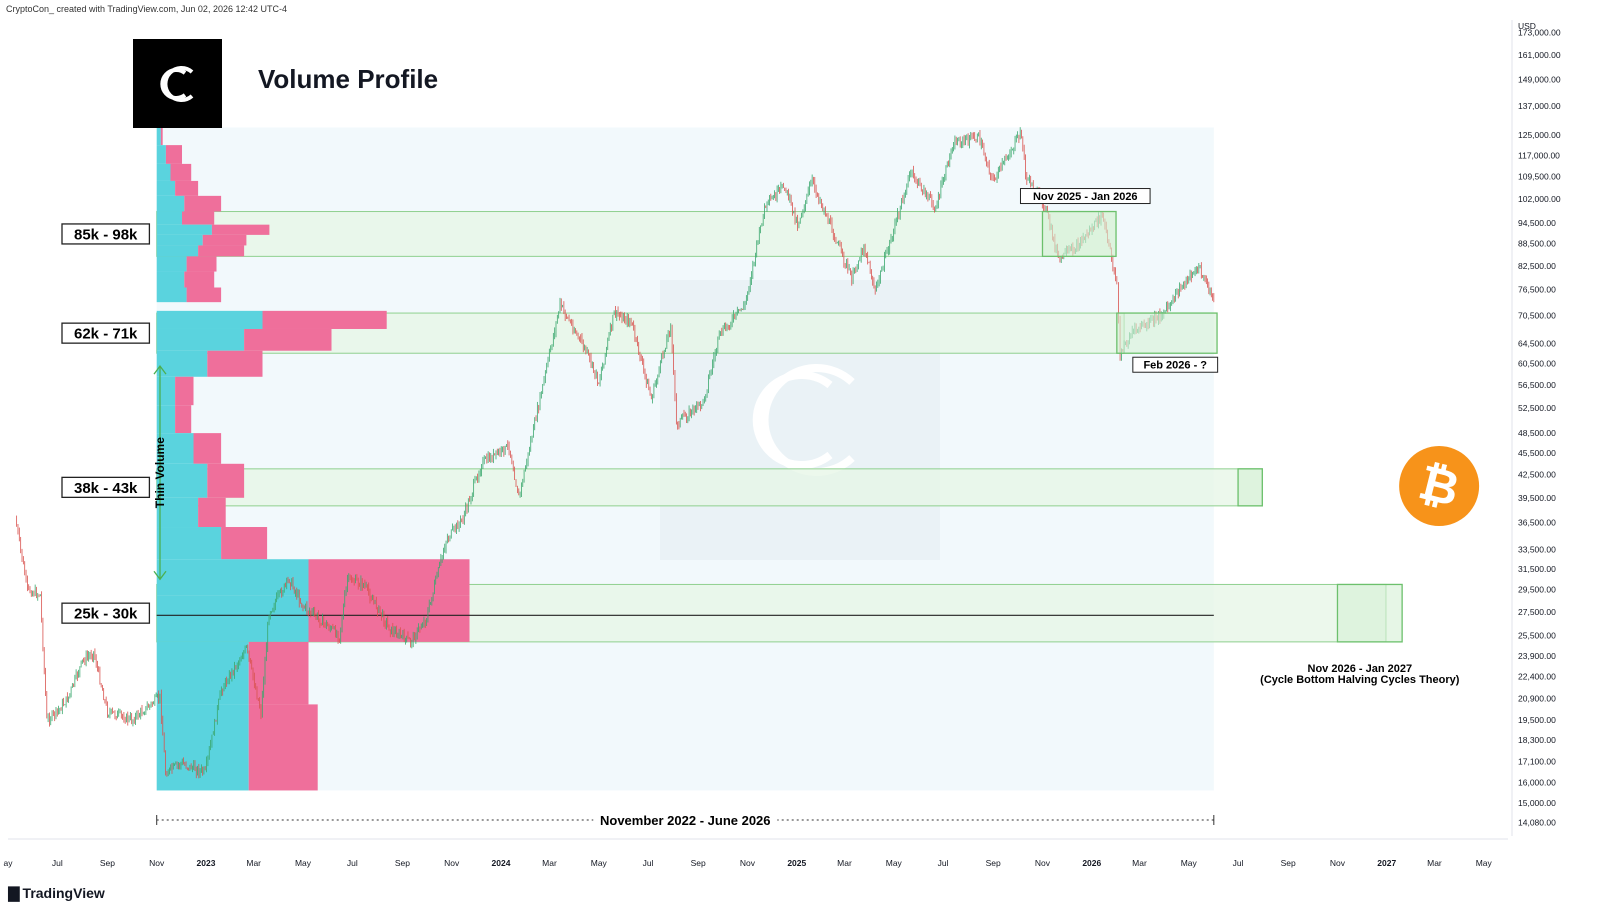  Describe the element at coordinates (1527, 26) in the screenshot. I see `price-axis-currency: USD` at that location.